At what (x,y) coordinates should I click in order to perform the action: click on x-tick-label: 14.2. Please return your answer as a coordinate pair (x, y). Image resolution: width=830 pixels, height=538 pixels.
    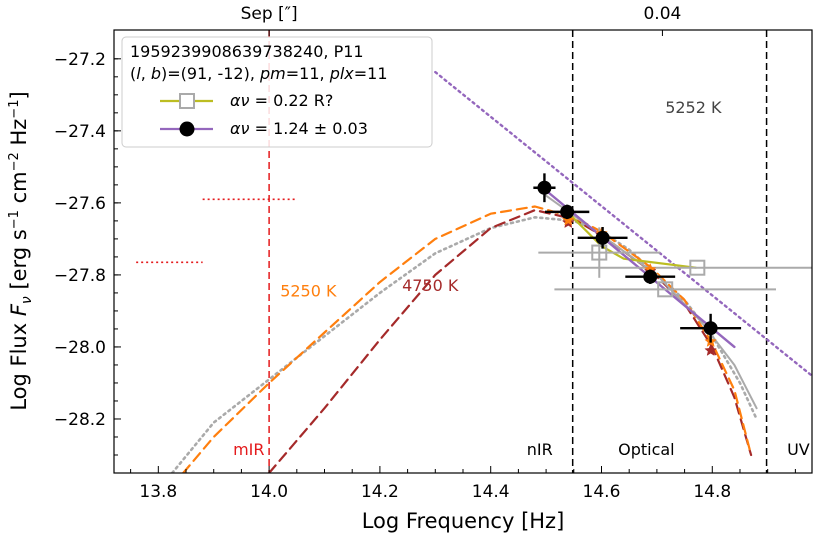
    Looking at the image, I should click on (380, 492).